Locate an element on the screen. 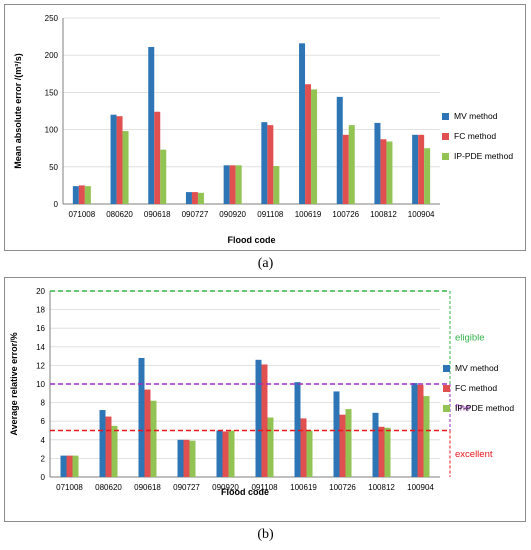  y-tick-label: 20 is located at coordinates (40, 291).